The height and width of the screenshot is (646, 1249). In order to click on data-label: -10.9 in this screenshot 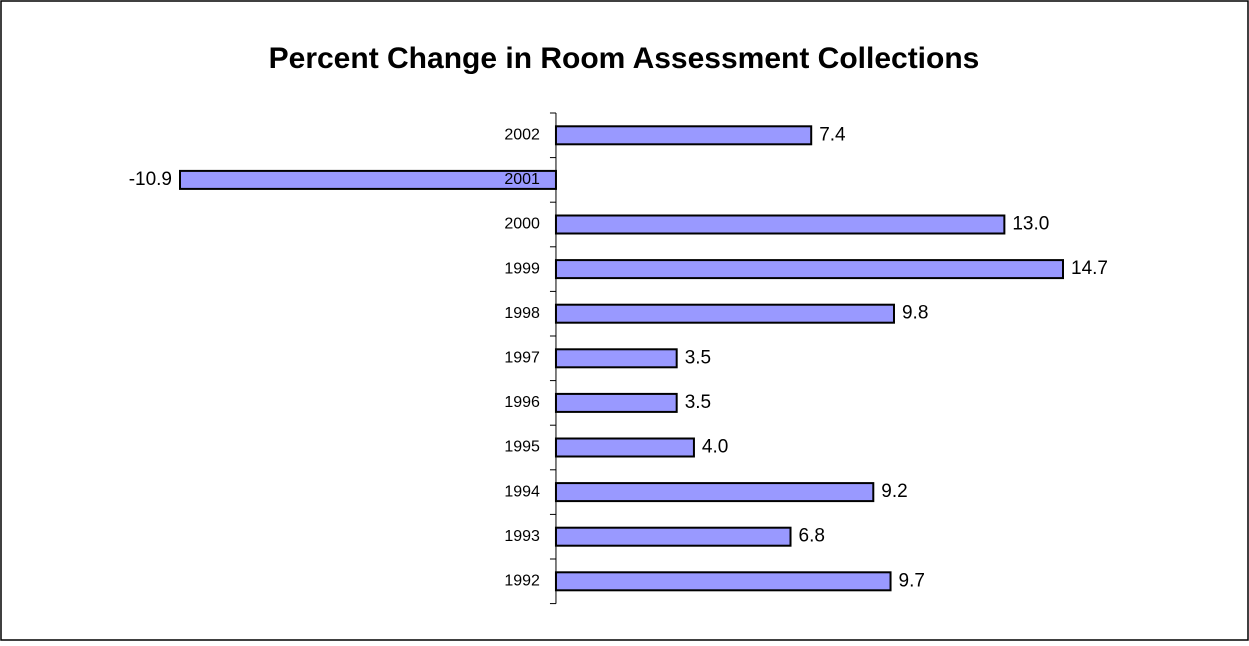, I will do `click(150, 179)`.